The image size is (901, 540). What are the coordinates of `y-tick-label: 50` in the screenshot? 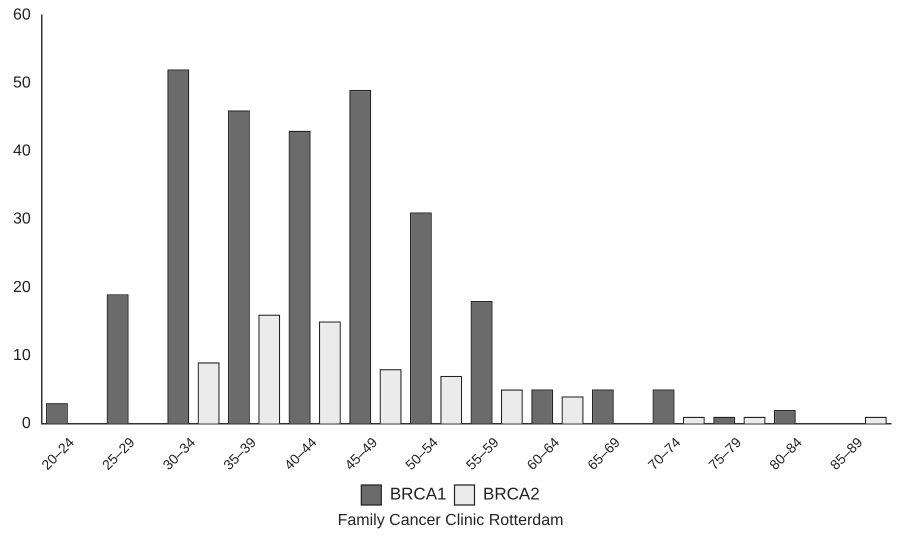 It's located at (22, 83).